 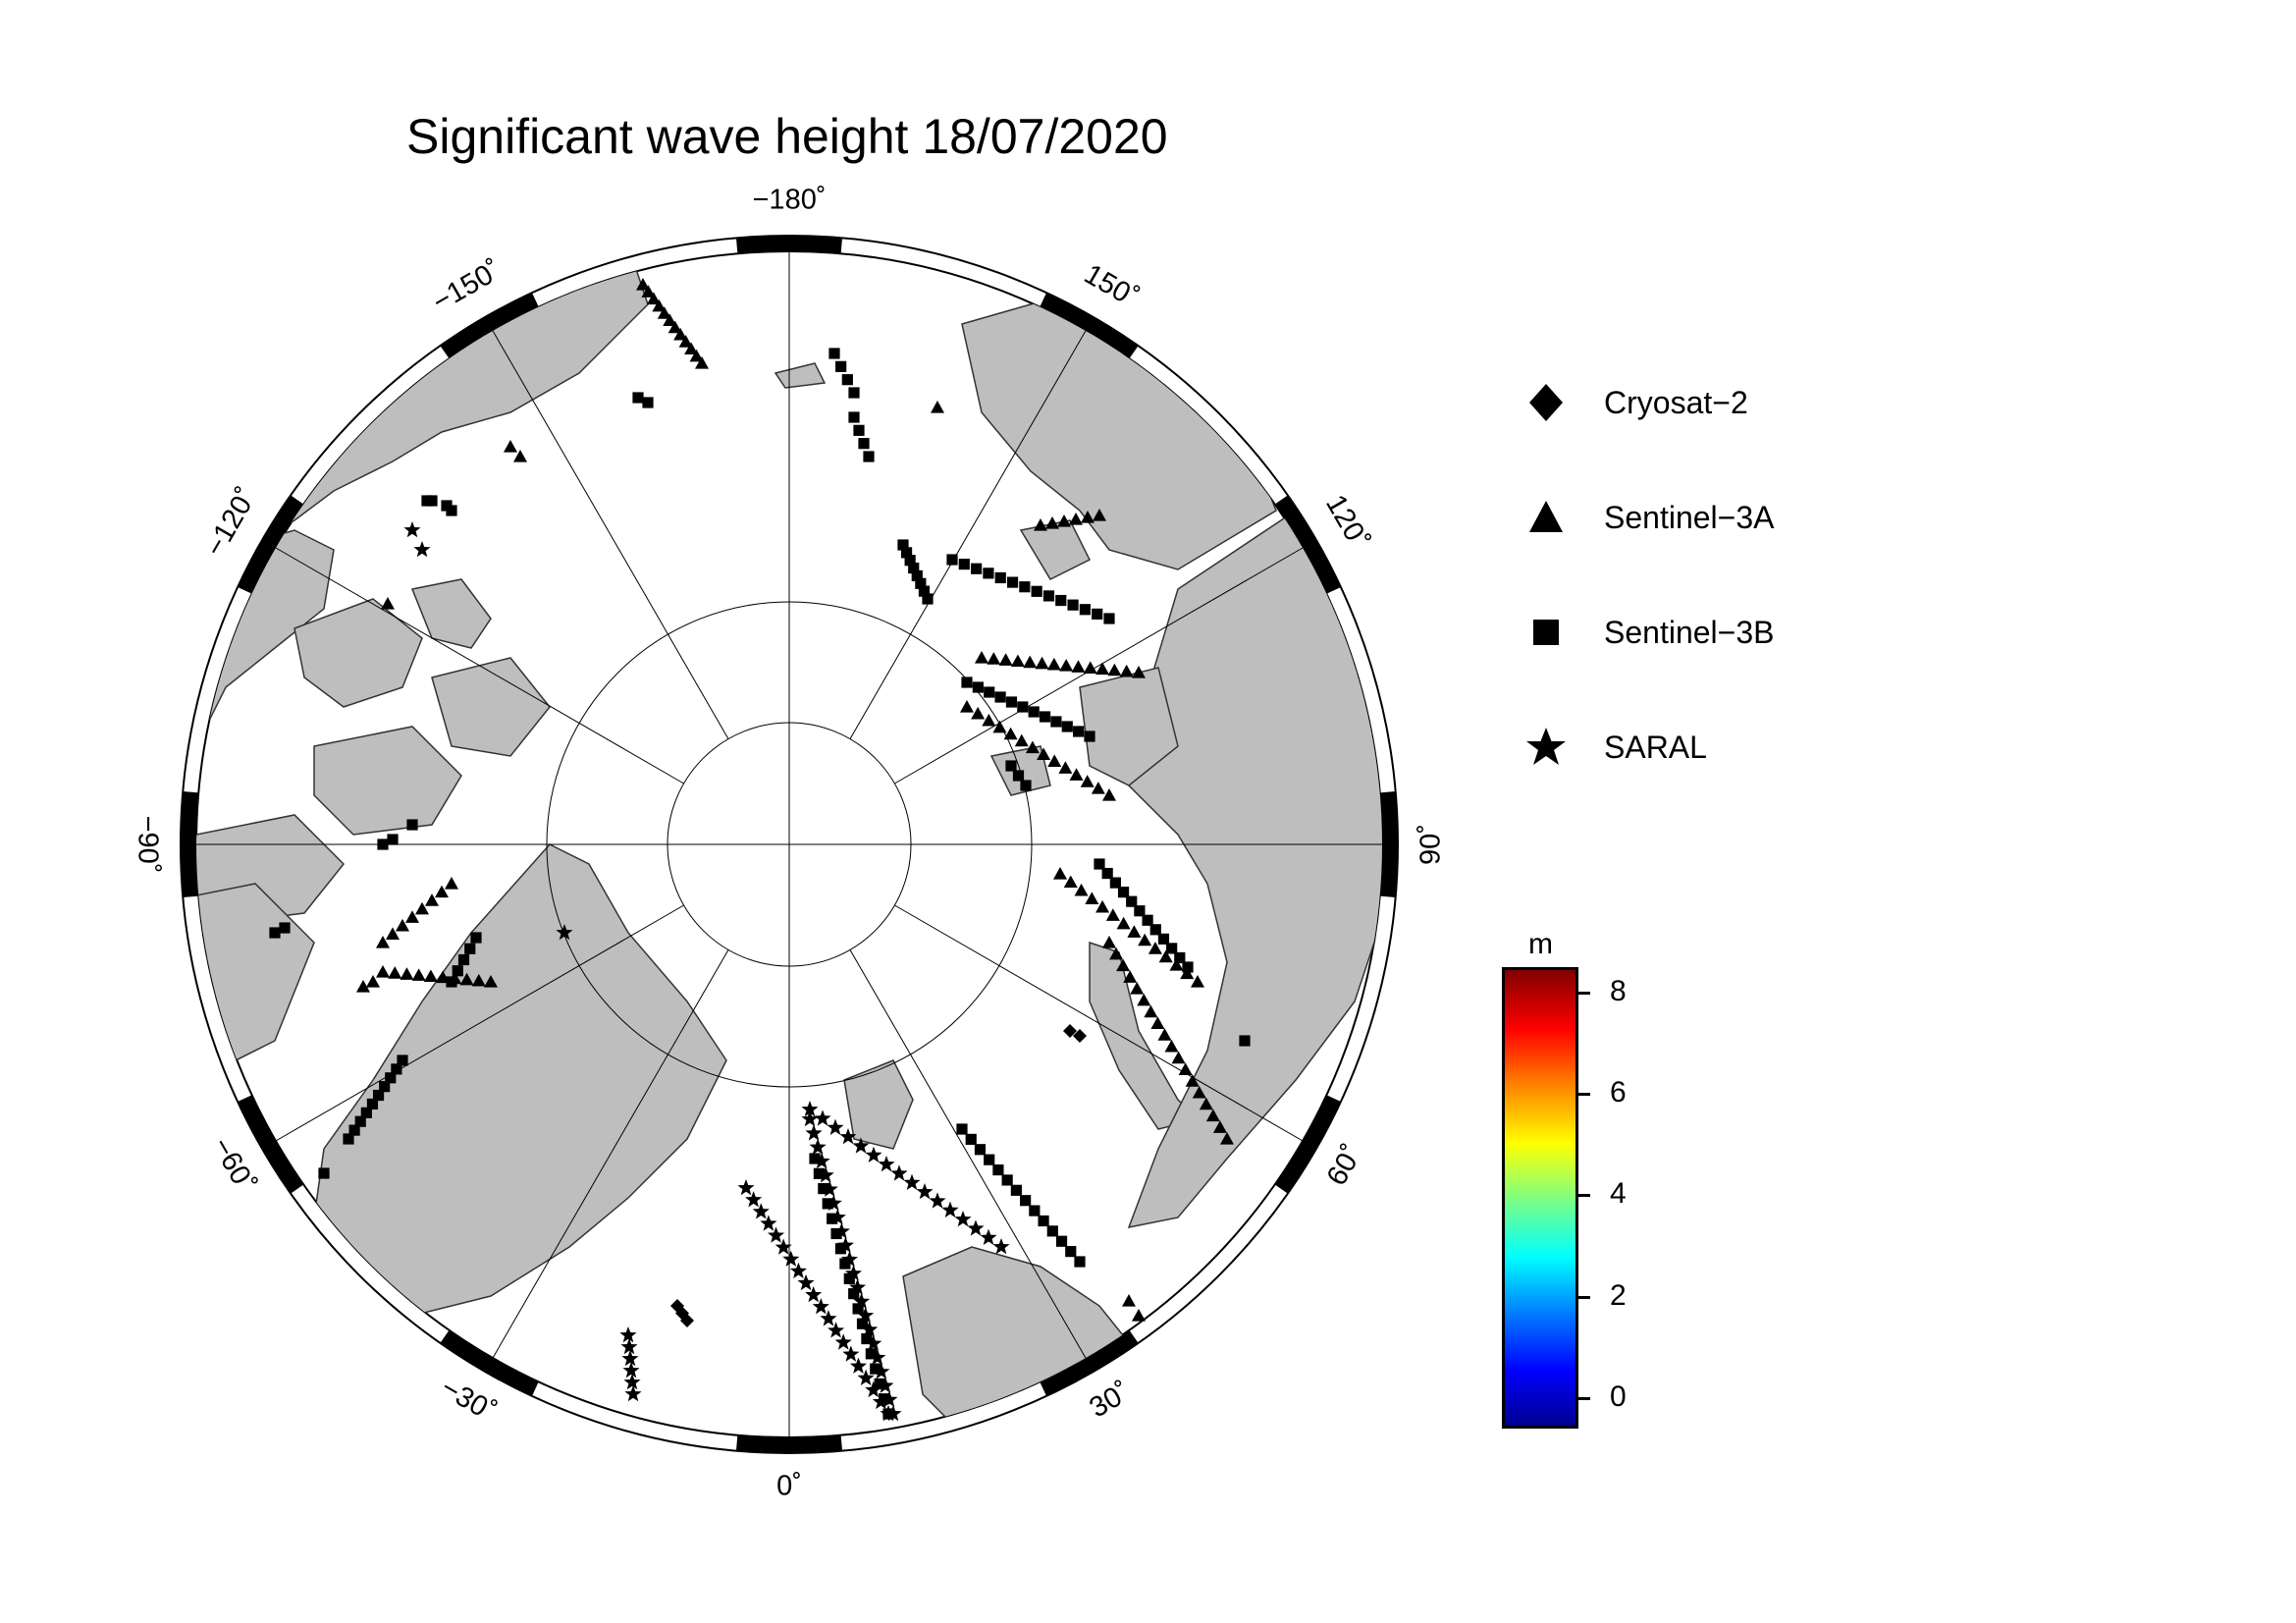 I want to click on longitude-label: 90˚, so click(x=1431, y=844).